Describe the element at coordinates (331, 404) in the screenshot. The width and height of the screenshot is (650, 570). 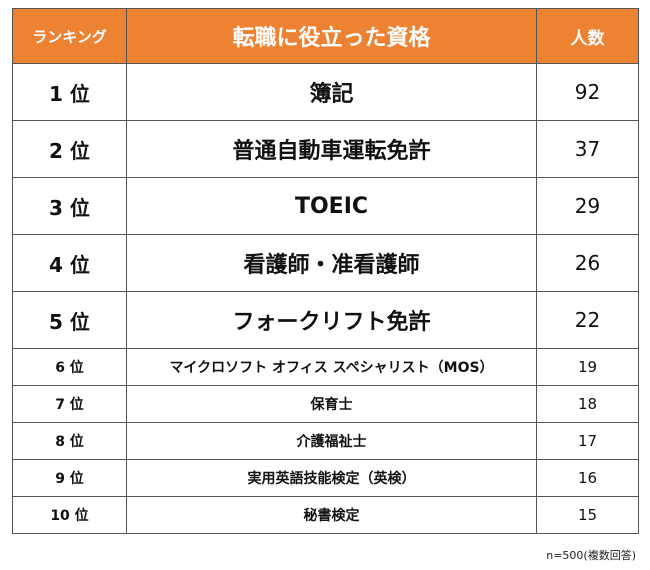
I see `qualification-cell: 保育士` at that location.